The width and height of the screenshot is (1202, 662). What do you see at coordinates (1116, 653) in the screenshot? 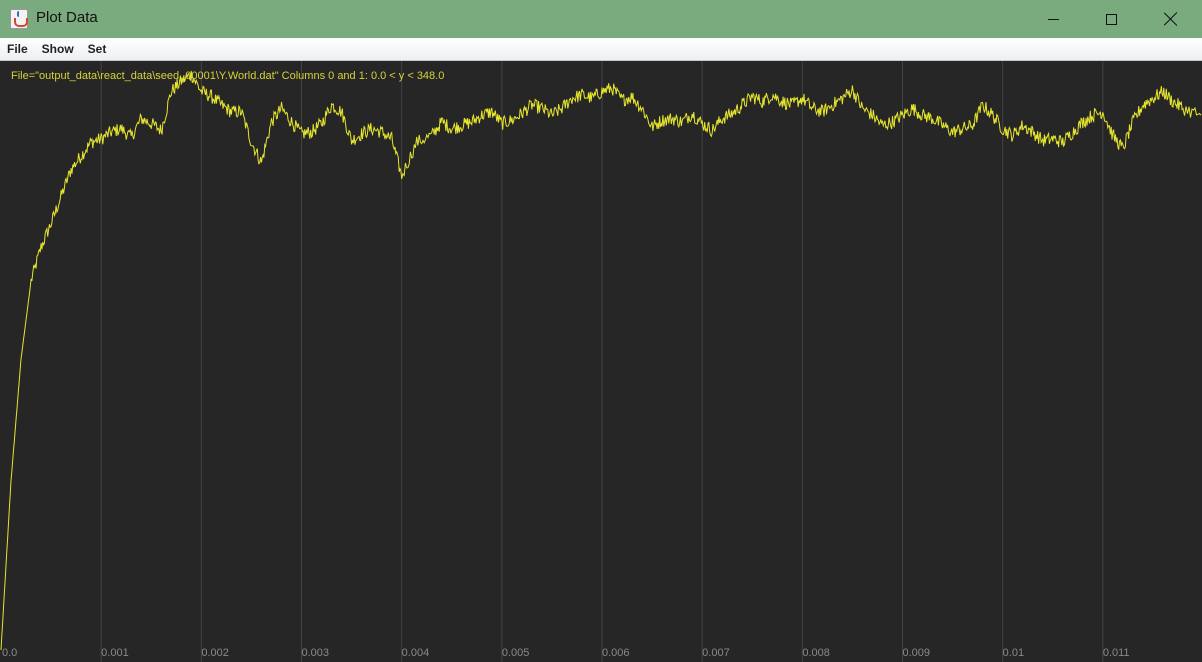
I see `x-tick-label: 0.011` at bounding box center [1116, 653].